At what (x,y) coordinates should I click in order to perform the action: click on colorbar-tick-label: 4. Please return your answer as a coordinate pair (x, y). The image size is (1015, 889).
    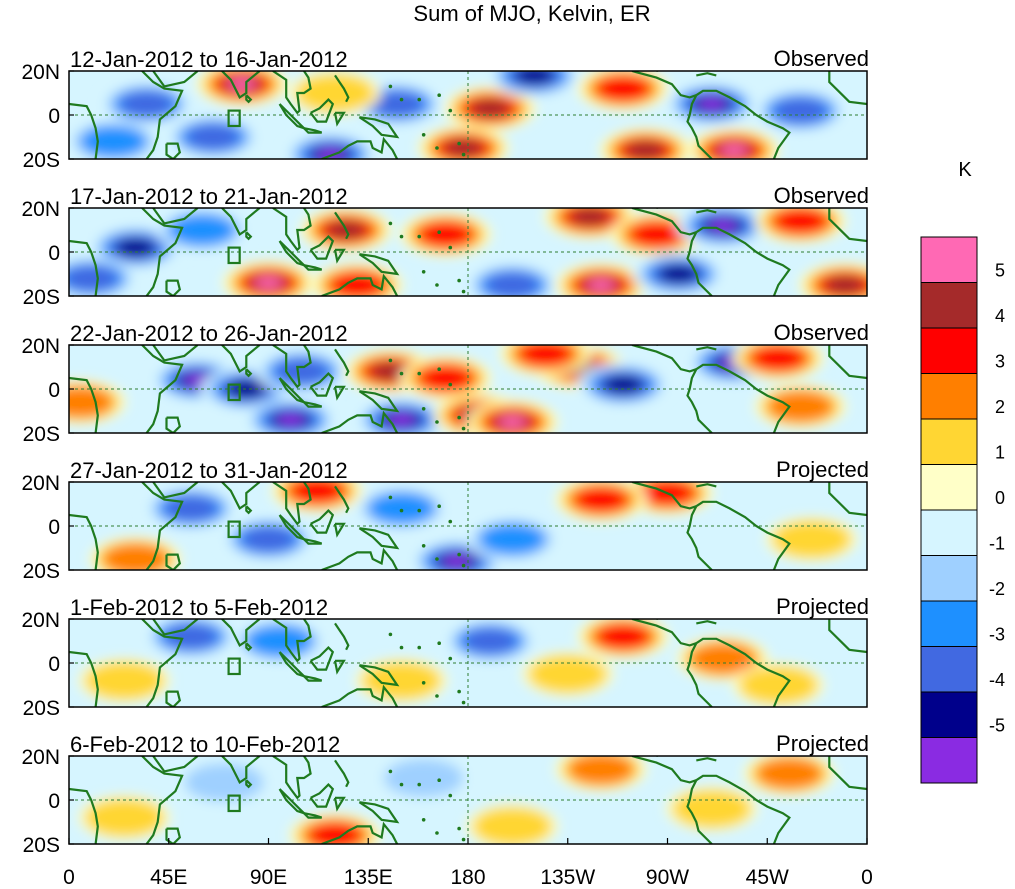
    Looking at the image, I should click on (1000, 316).